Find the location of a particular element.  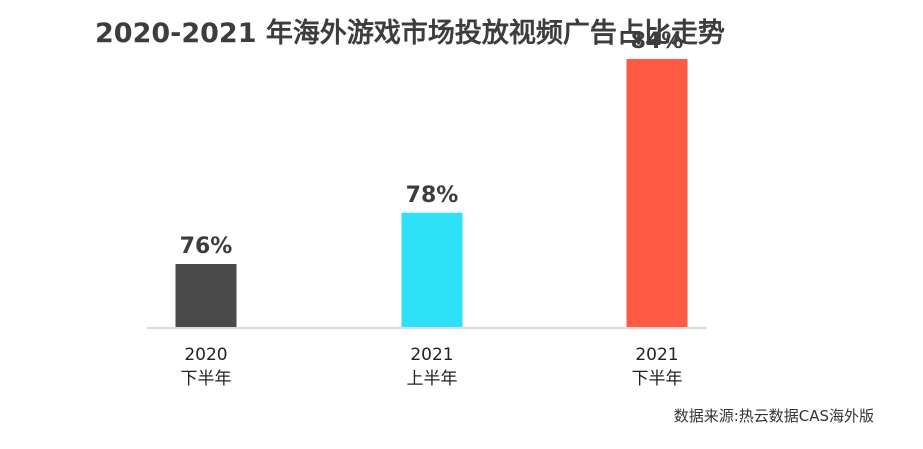

value-label-0: 76% is located at coordinates (206, 246).